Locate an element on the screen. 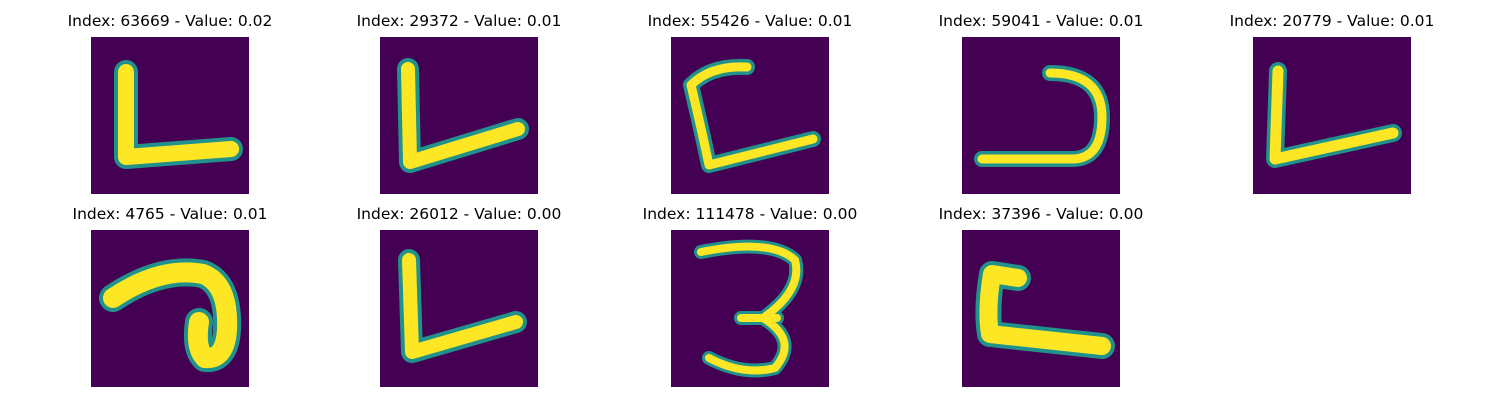  reverse-j-glyph is located at coordinates (1042, 116).